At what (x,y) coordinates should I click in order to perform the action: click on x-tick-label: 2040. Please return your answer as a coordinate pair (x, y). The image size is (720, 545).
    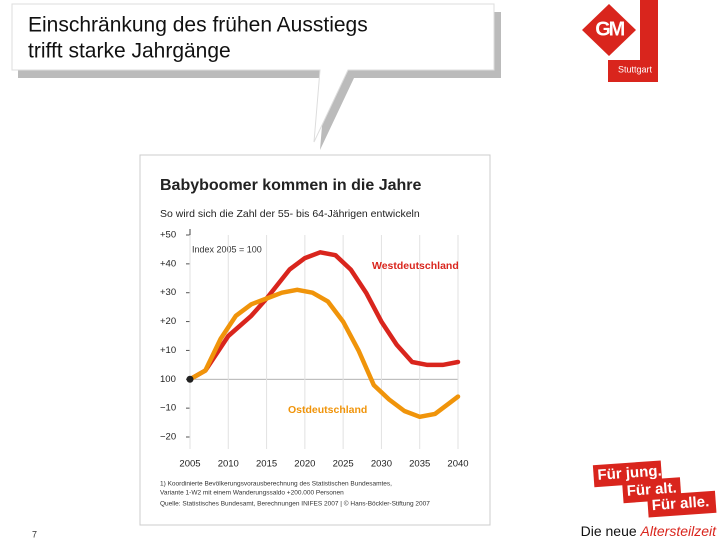
    Looking at the image, I should click on (457, 464).